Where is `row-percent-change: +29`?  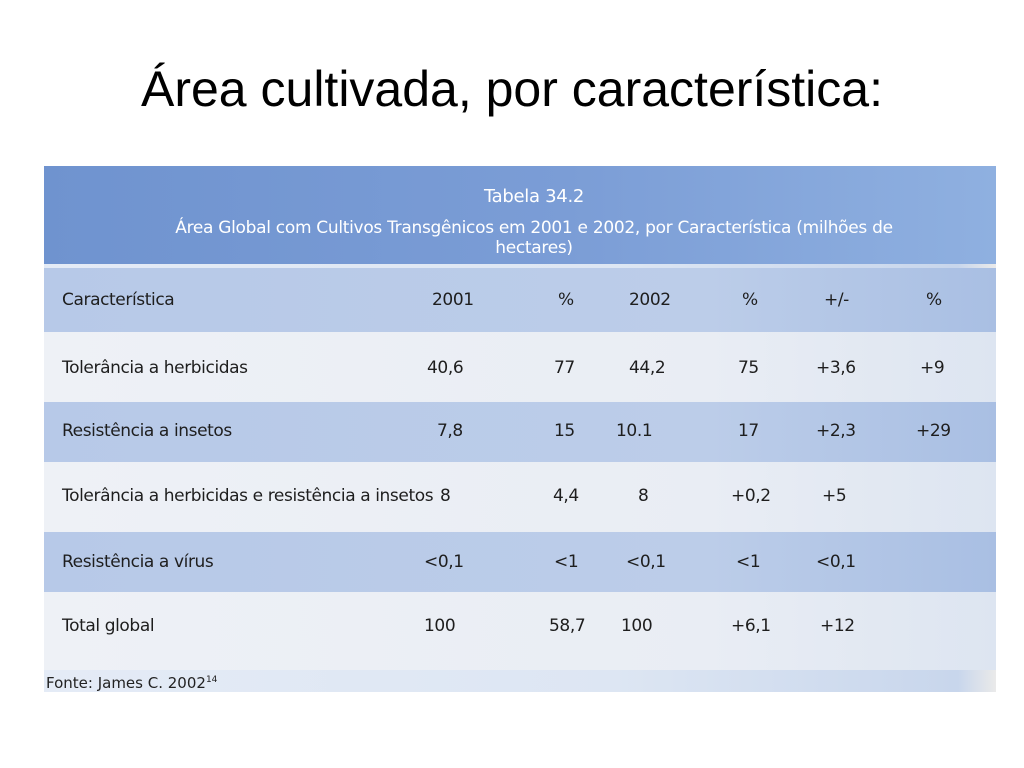
row-percent-change: +29 is located at coordinates (933, 431).